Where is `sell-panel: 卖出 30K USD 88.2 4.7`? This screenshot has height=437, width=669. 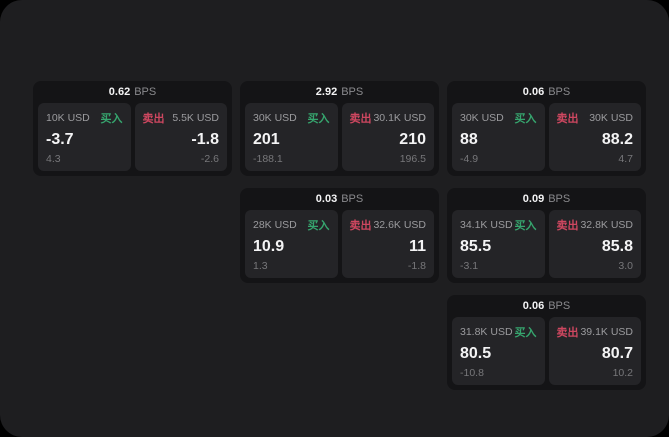 sell-panel: 卖出 30K USD 88.2 4.7 is located at coordinates (594, 137).